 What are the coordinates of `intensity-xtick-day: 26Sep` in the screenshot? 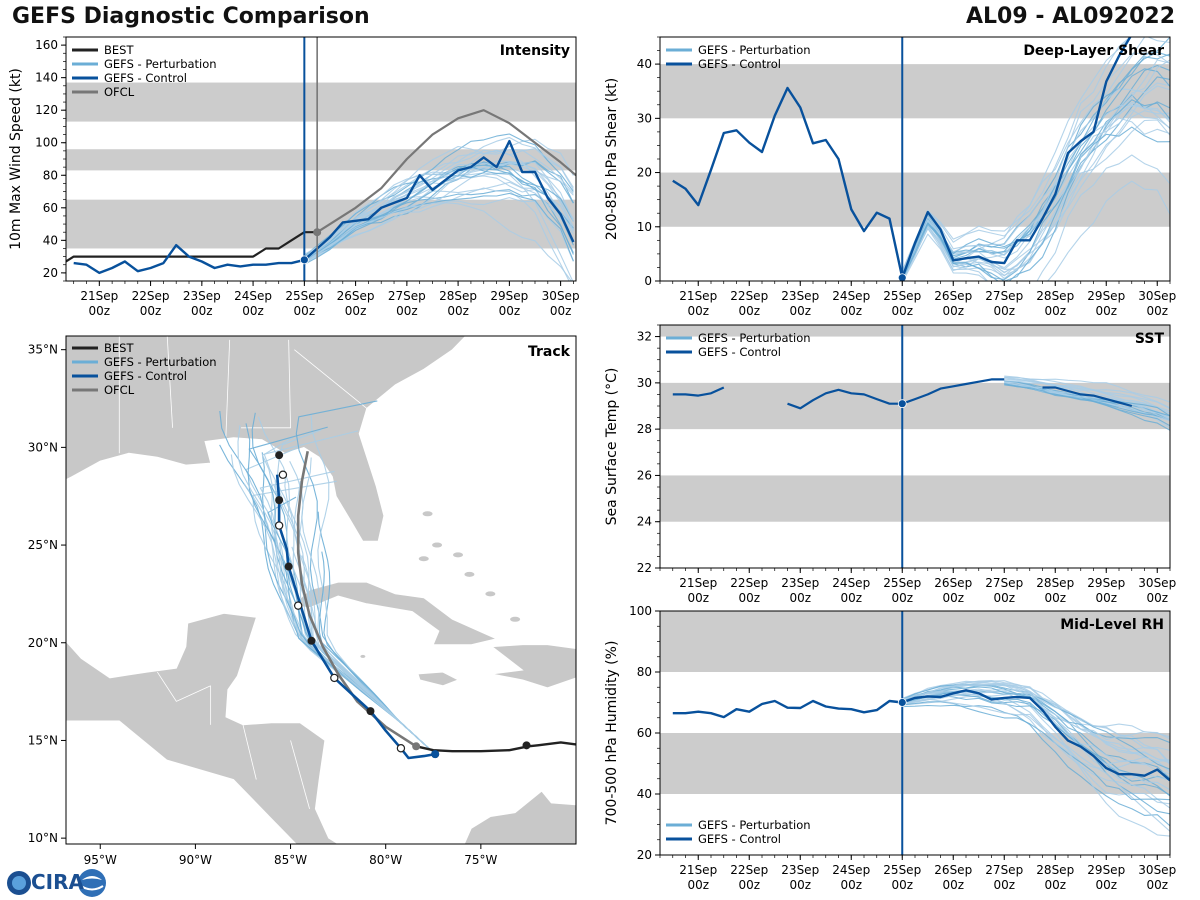 It's located at (356, 296).